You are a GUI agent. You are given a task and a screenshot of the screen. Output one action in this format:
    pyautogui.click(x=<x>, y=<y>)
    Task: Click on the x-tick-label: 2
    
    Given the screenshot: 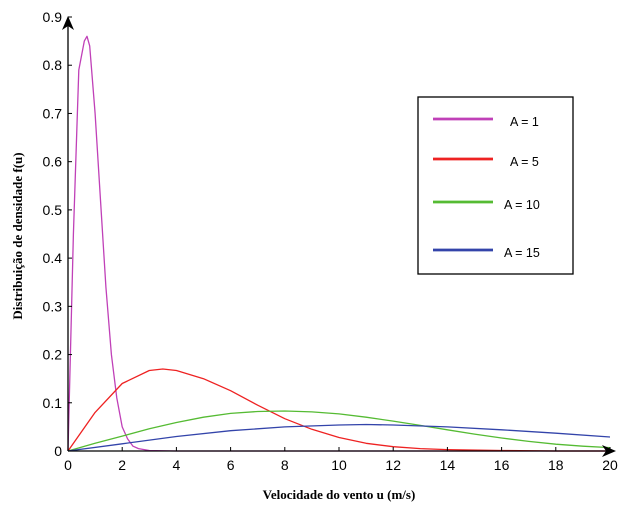 What is the action you would take?
    pyautogui.click(x=122, y=465)
    